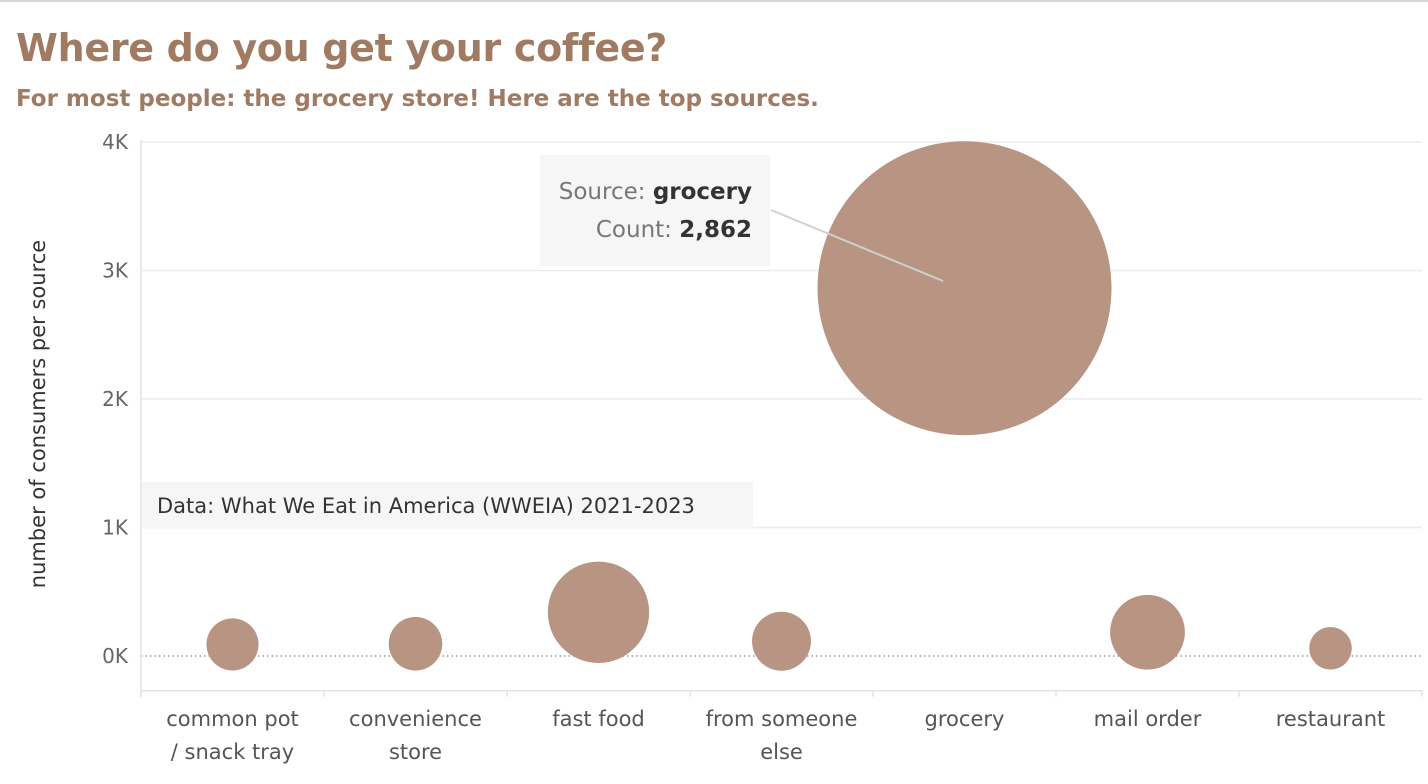 The width and height of the screenshot is (1428, 784). Describe the element at coordinates (115, 656) in the screenshot. I see `y-tick-label: 0K` at that location.